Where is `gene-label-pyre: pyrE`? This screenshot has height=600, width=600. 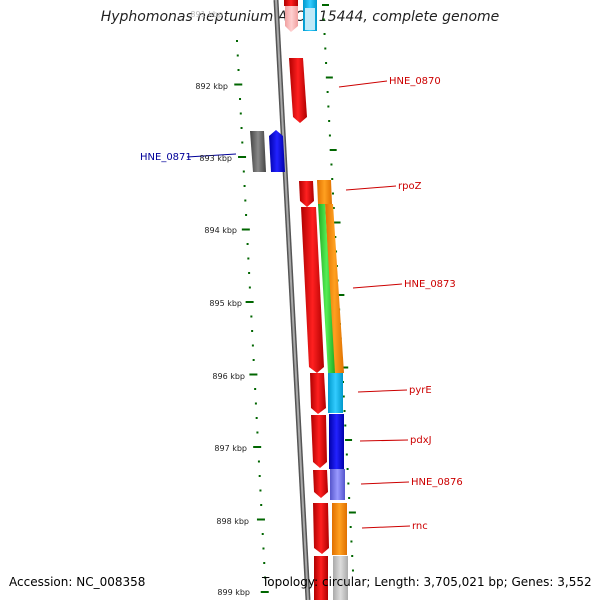 gene-label-pyre: pyrE is located at coordinates (420, 390).